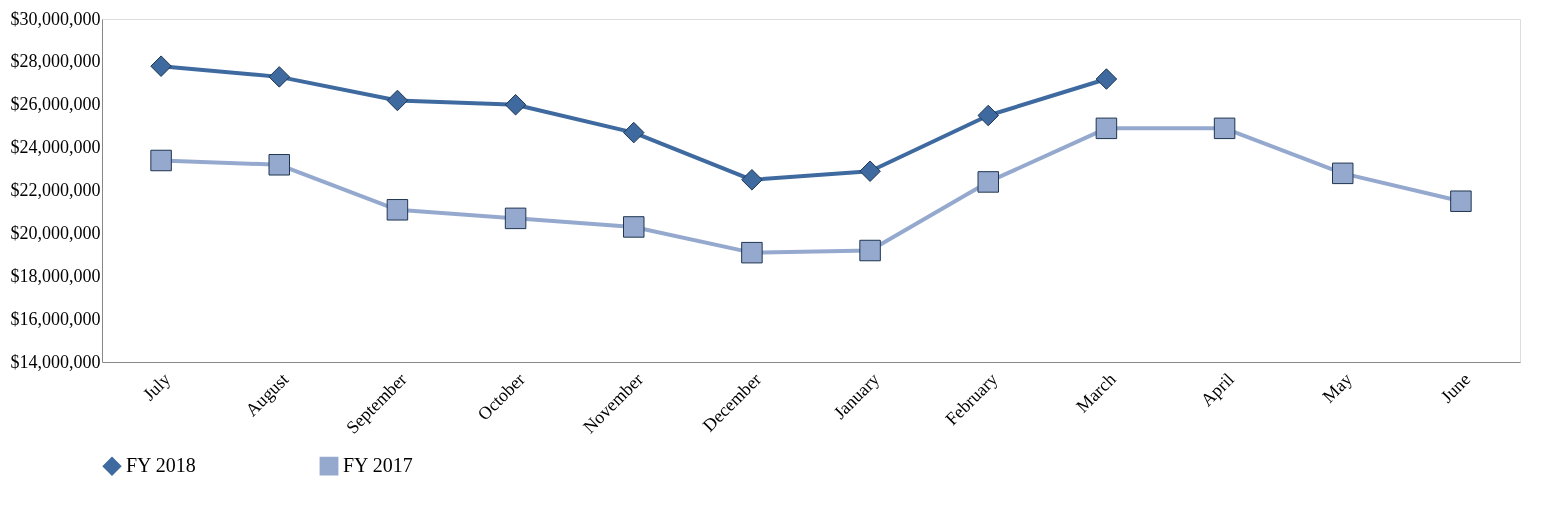 This screenshot has height=508, width=1552. What do you see at coordinates (55, 318) in the screenshot?
I see `y-tick-label: $16,000,000` at bounding box center [55, 318].